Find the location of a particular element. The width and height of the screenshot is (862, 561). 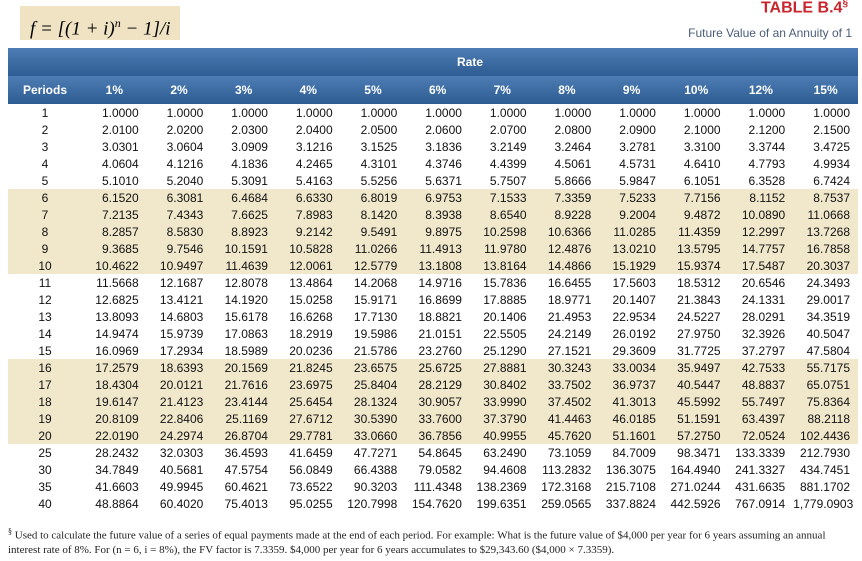

factor-cell: 4.3746 is located at coordinates (443, 163).